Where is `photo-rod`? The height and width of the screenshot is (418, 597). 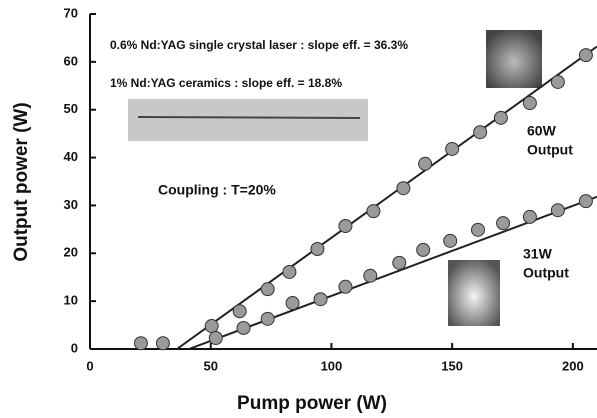
photo-rod is located at coordinates (249, 117).